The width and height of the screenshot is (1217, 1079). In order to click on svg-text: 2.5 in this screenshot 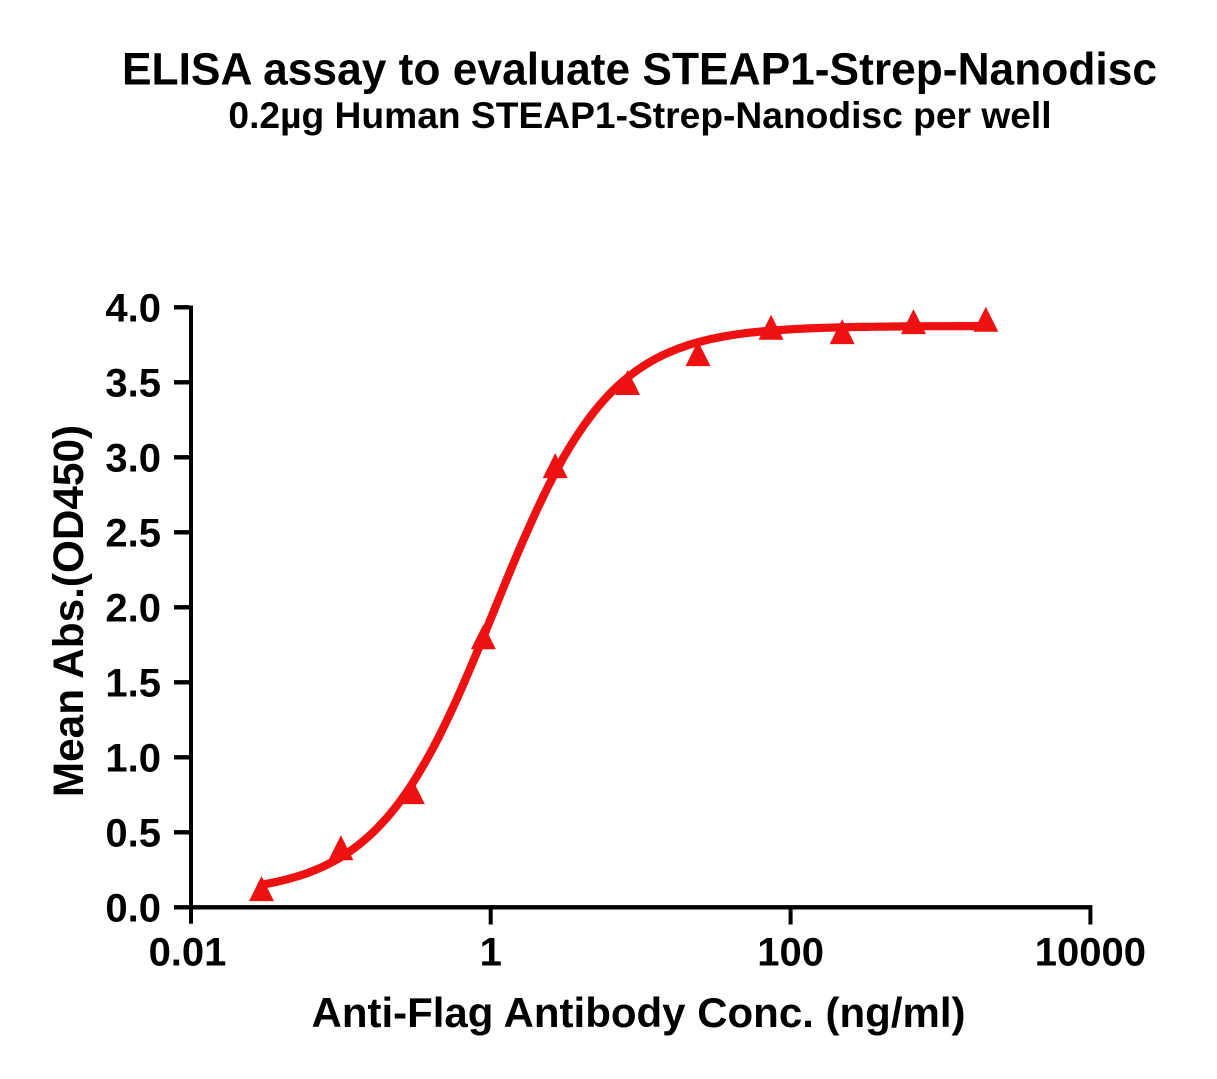, I will do `click(133, 534)`.